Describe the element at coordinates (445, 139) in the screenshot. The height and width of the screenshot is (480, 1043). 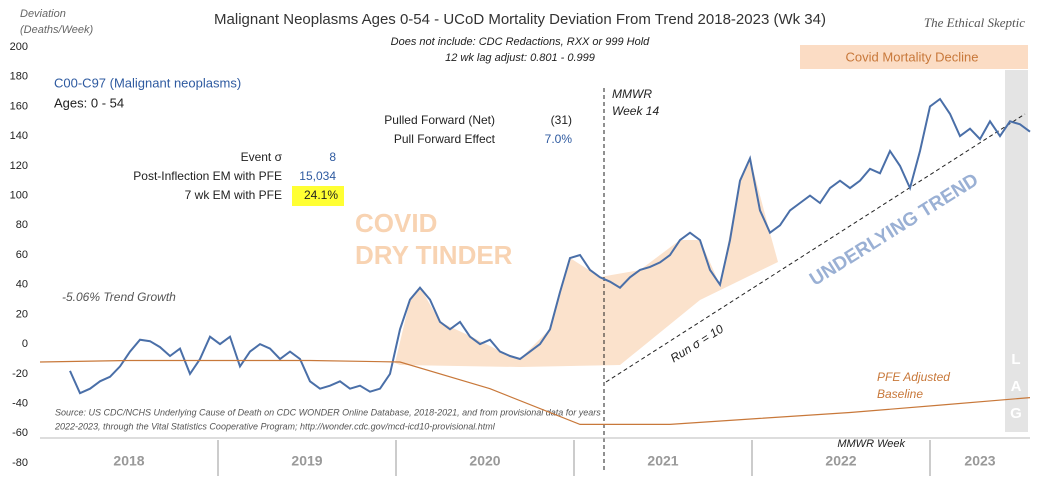
I see `stat-label: Pull Forward Effect` at that location.